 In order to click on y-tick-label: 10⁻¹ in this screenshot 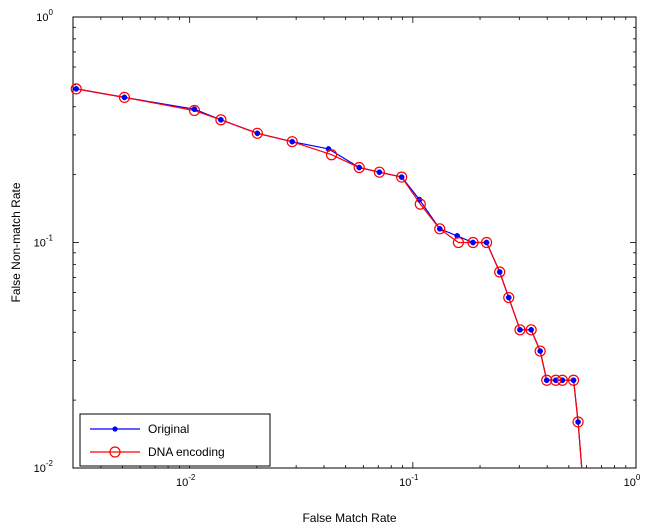, I will do `click(44, 242)`.